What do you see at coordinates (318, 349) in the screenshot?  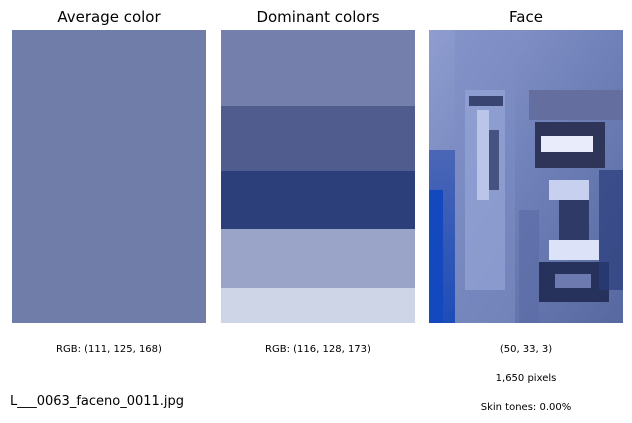 I see `dominant-rgb-label: RGB: (116, 128, 173)` at bounding box center [318, 349].